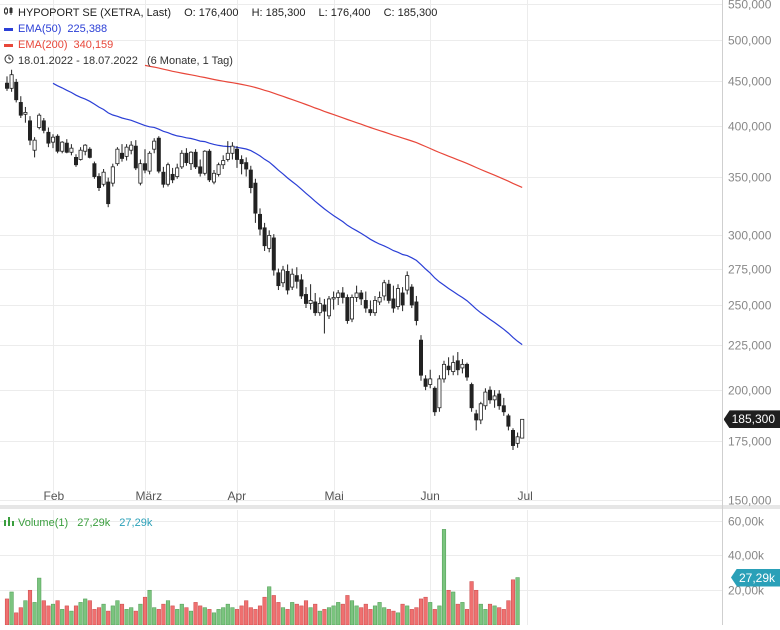 The image size is (780, 630). Describe the element at coordinates (323, 13) in the screenshot. I see `legend-low-label: L:` at that location.